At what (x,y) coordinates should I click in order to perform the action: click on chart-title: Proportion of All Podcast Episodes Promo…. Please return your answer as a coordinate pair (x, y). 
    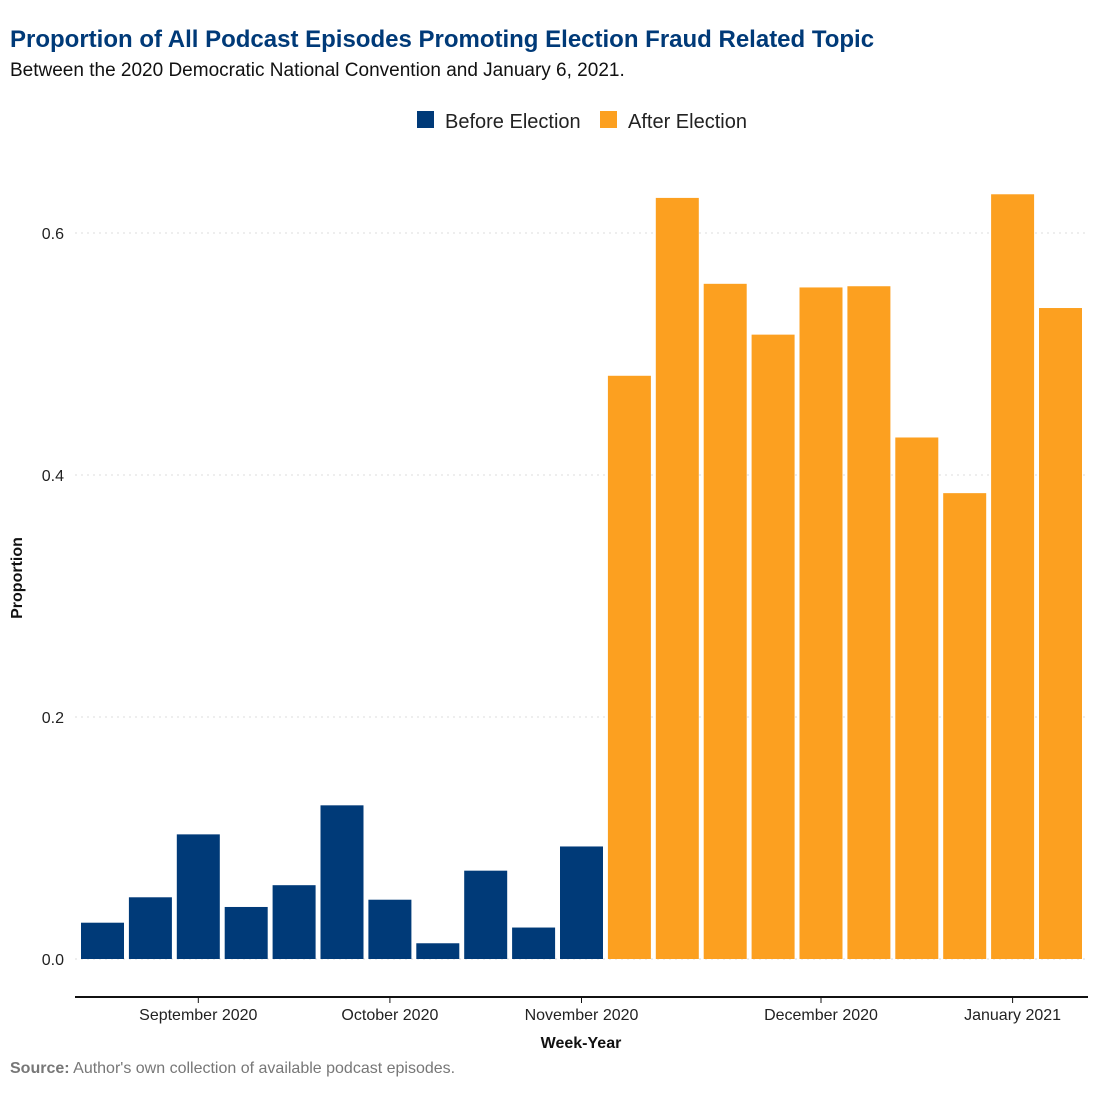
    Looking at the image, I should click on (442, 39).